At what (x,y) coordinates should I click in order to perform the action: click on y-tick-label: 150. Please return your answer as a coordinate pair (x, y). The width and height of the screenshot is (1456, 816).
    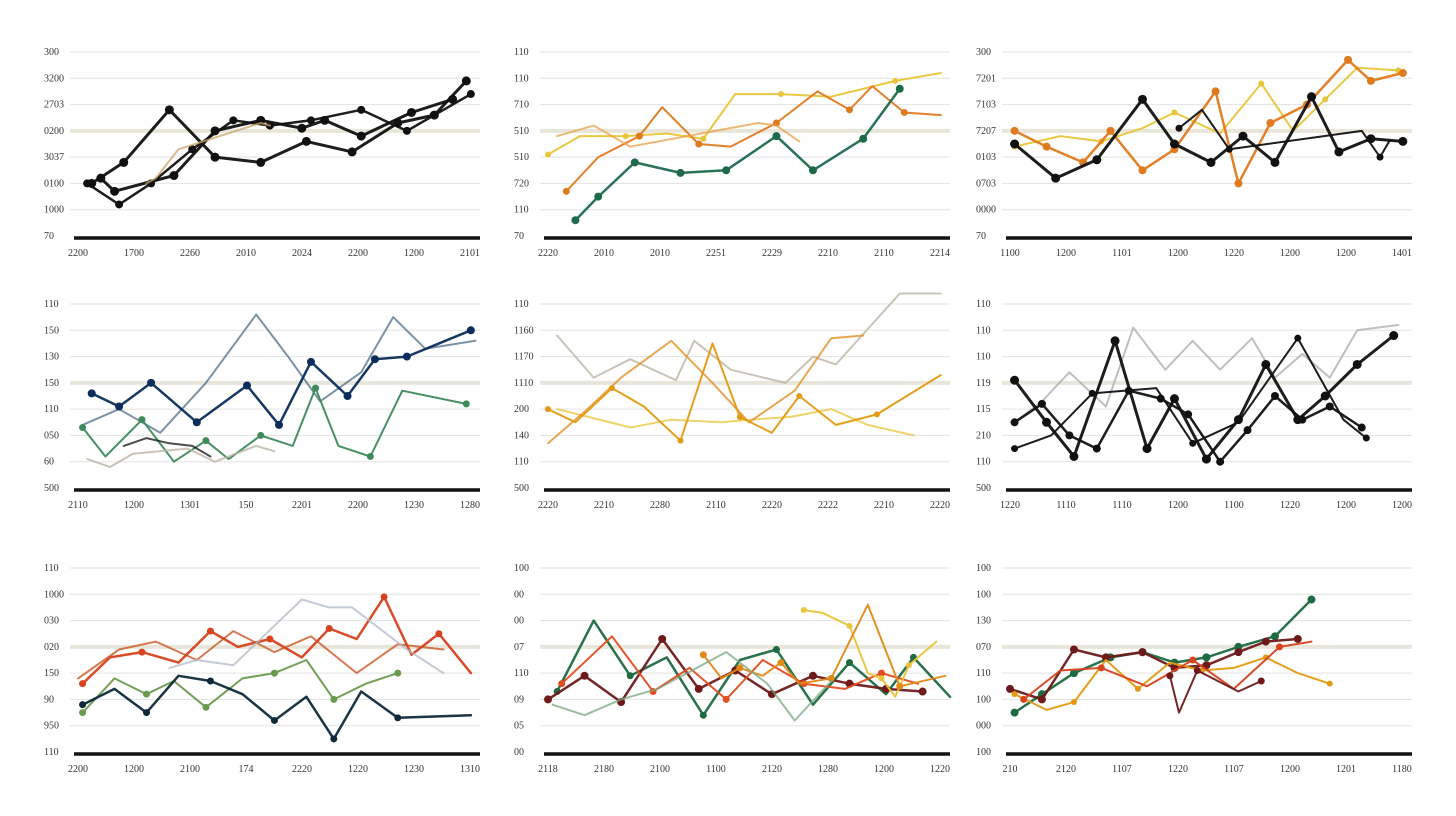
    Looking at the image, I should click on (51, 330).